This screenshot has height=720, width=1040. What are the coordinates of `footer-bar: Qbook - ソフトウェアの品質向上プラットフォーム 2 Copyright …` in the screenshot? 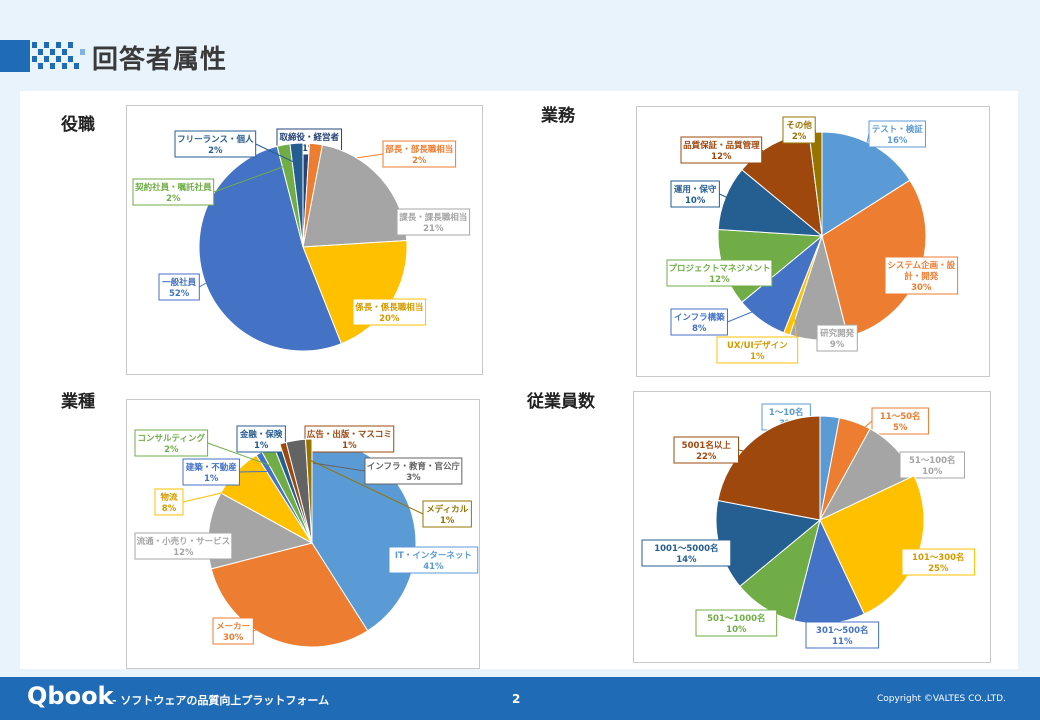 It's located at (520, 698).